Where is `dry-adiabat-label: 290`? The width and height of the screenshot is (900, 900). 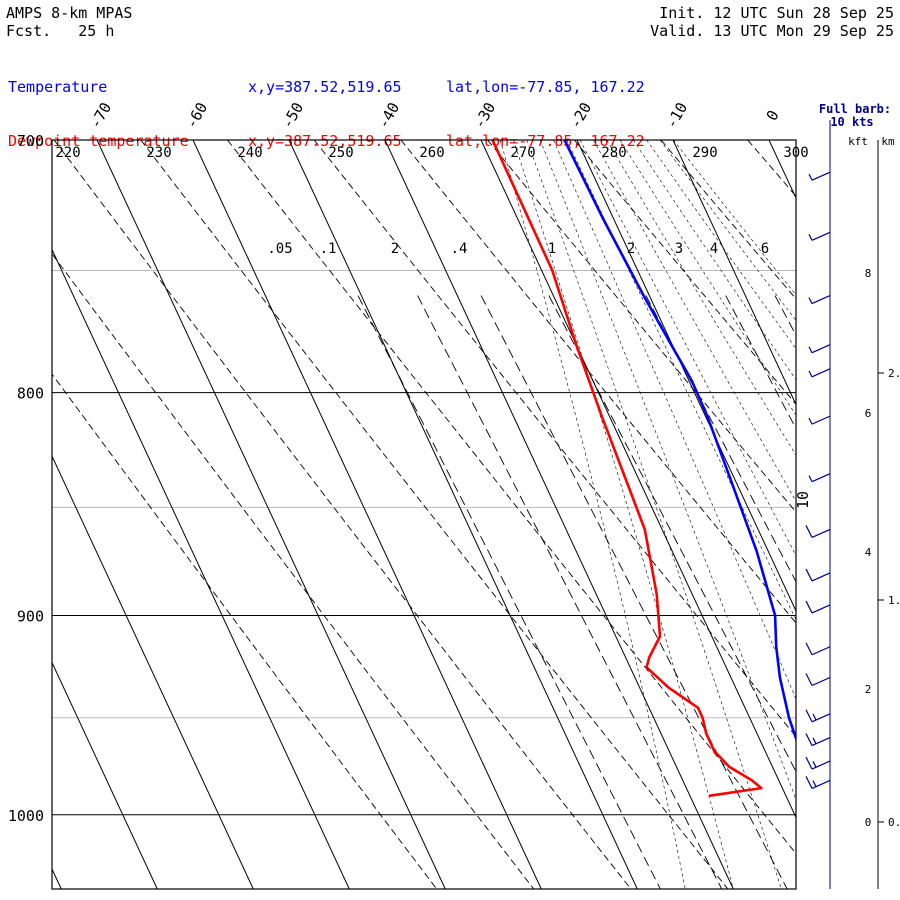 dry-adiabat-label: 290 is located at coordinates (704, 153).